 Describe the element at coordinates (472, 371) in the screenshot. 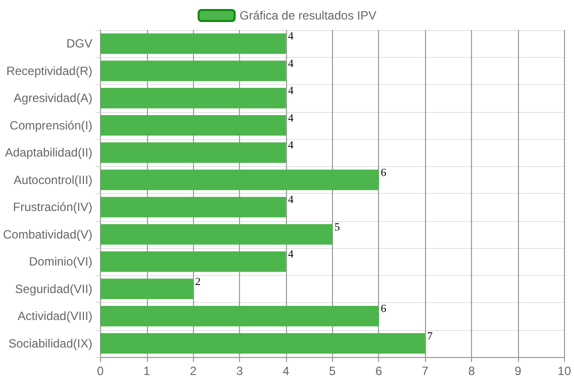

I see `x-tick-label: 8` at that location.